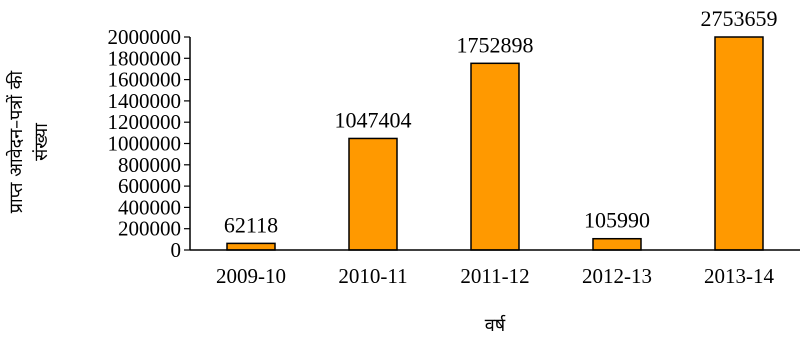 The width and height of the screenshot is (807, 344). What do you see at coordinates (145, 58) in the screenshot?
I see `y-tick-label: 1800000` at bounding box center [145, 58].